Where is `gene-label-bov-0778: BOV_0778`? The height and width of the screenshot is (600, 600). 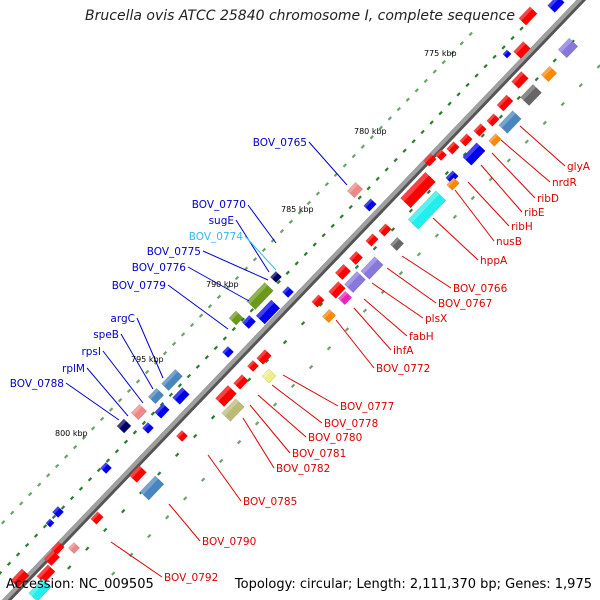
gene-label-bov-0778: BOV_0778 is located at coordinates (351, 424).